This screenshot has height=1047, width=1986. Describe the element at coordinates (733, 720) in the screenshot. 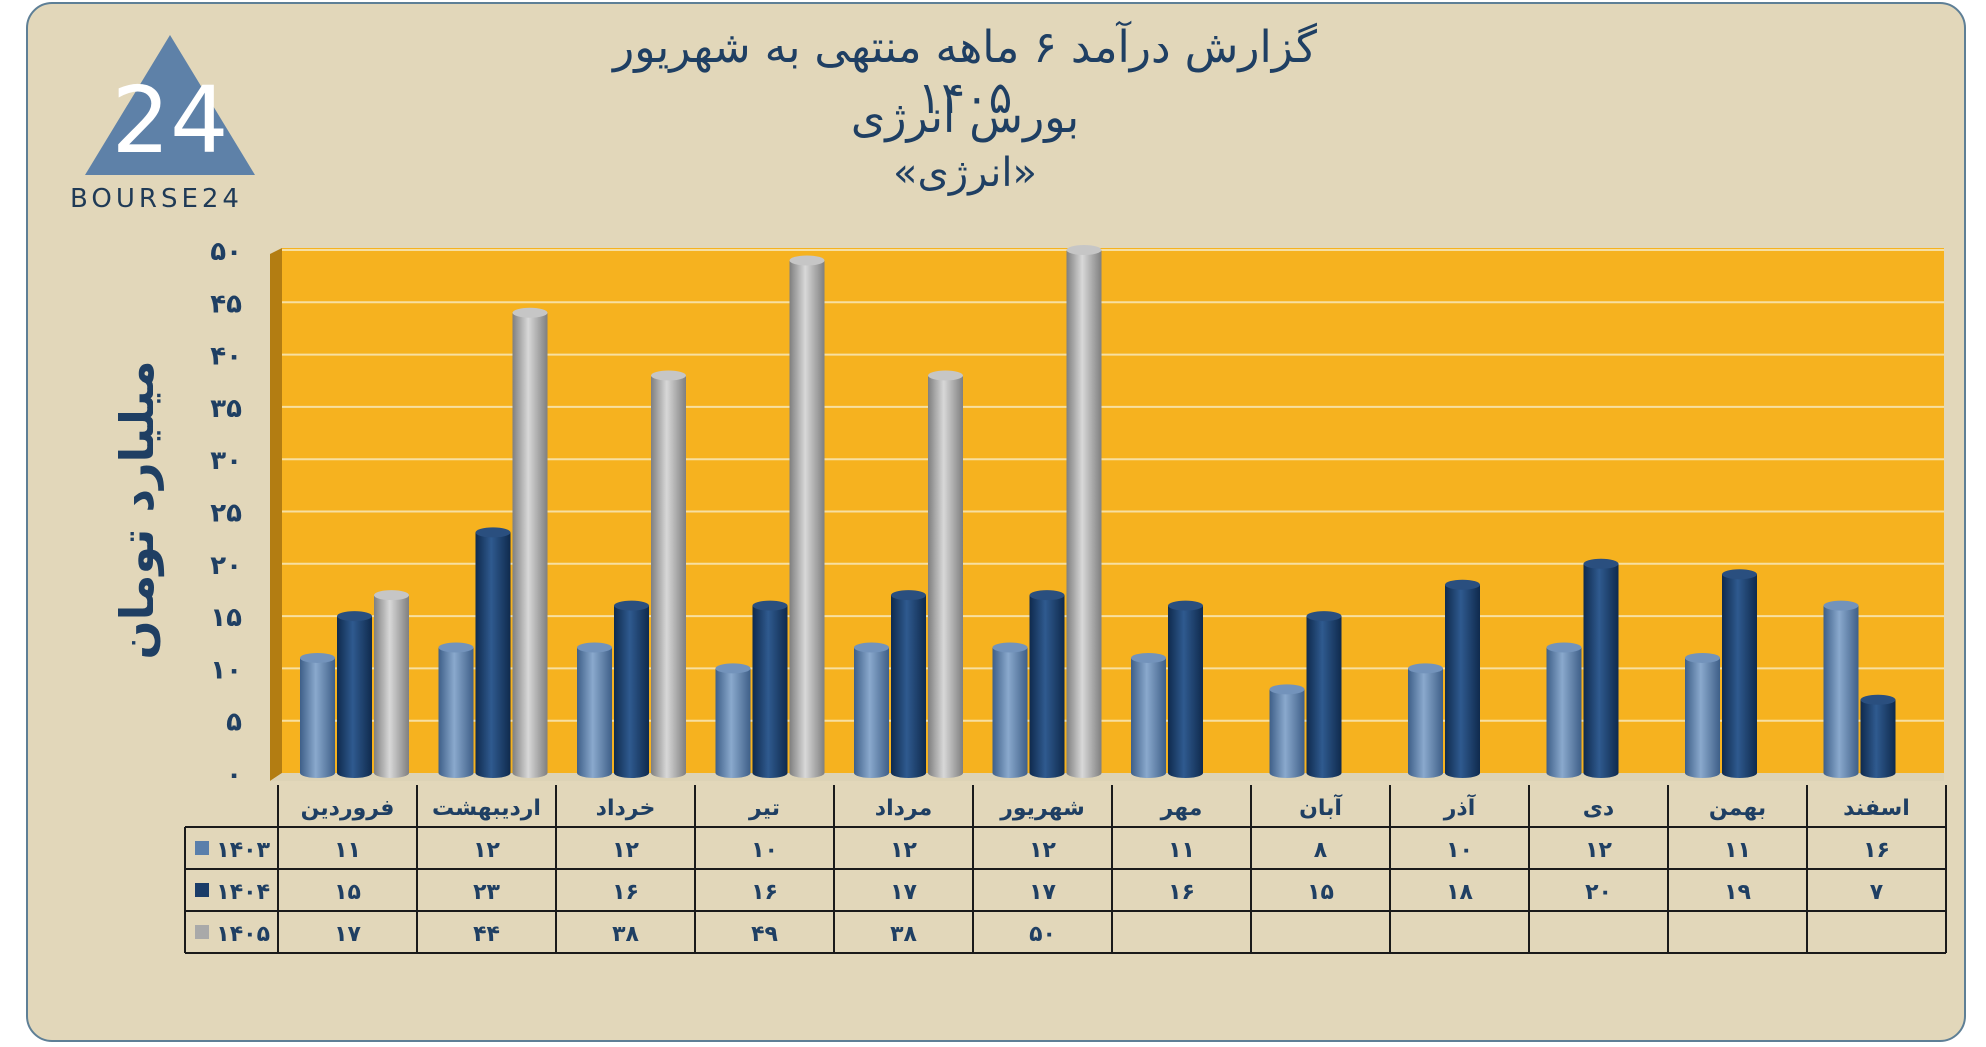

I see `bar-۱۴۰۳-4` at that location.